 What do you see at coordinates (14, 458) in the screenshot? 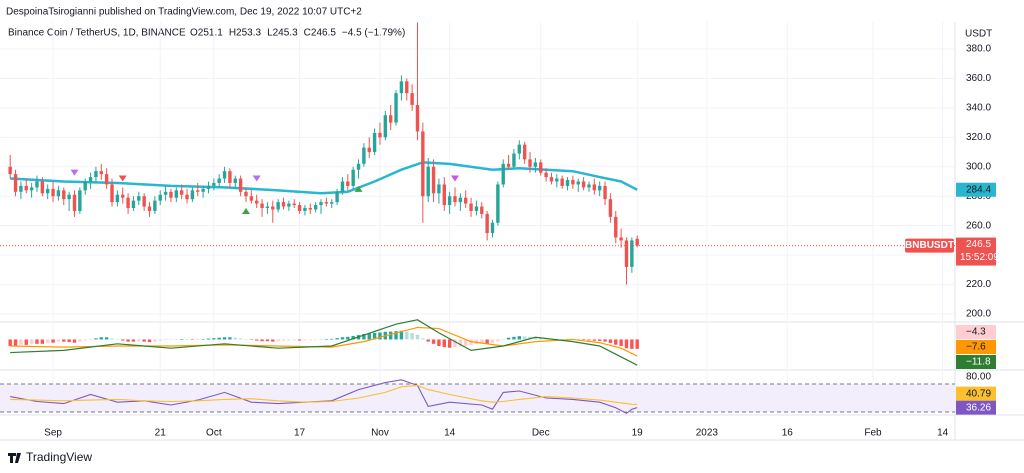
I see `logo` at bounding box center [14, 458].